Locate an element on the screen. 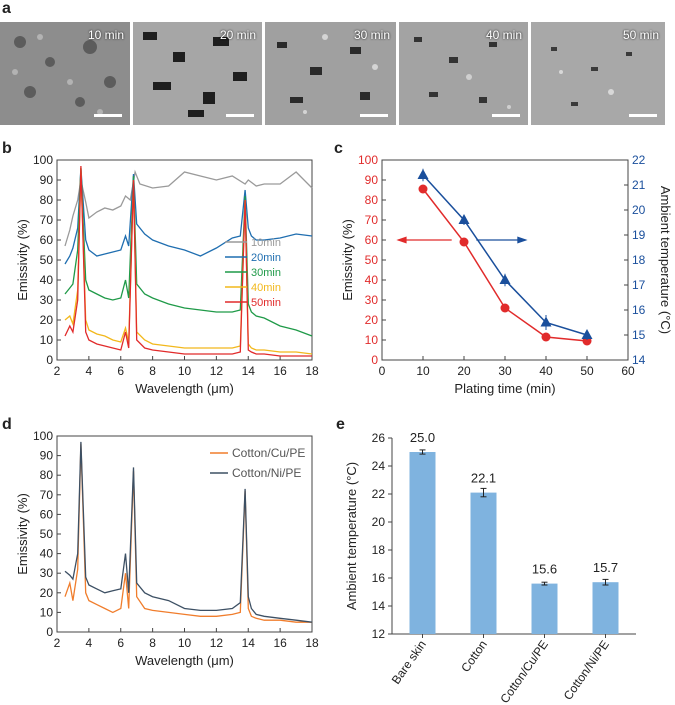 This screenshot has width=675, height=705. bar-value-label: 22.1 is located at coordinates (483, 478).